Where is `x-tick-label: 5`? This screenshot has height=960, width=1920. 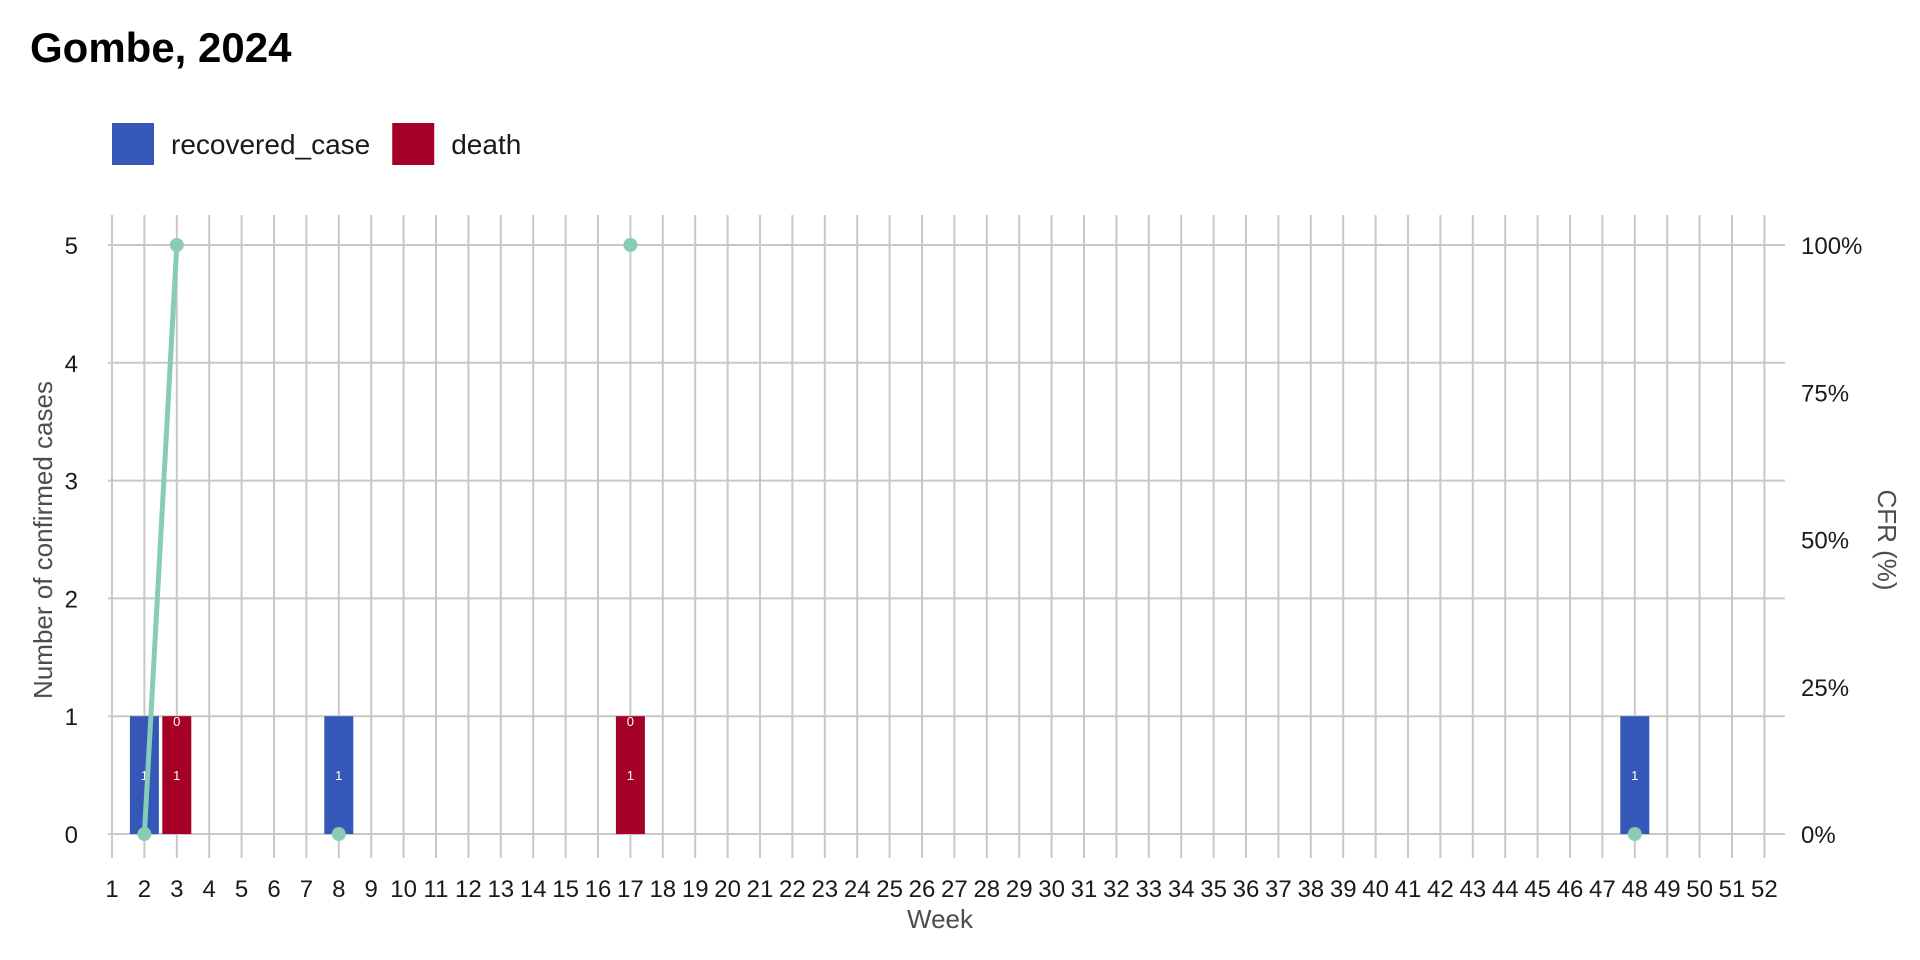 x-tick-label: 5 is located at coordinates (241, 889).